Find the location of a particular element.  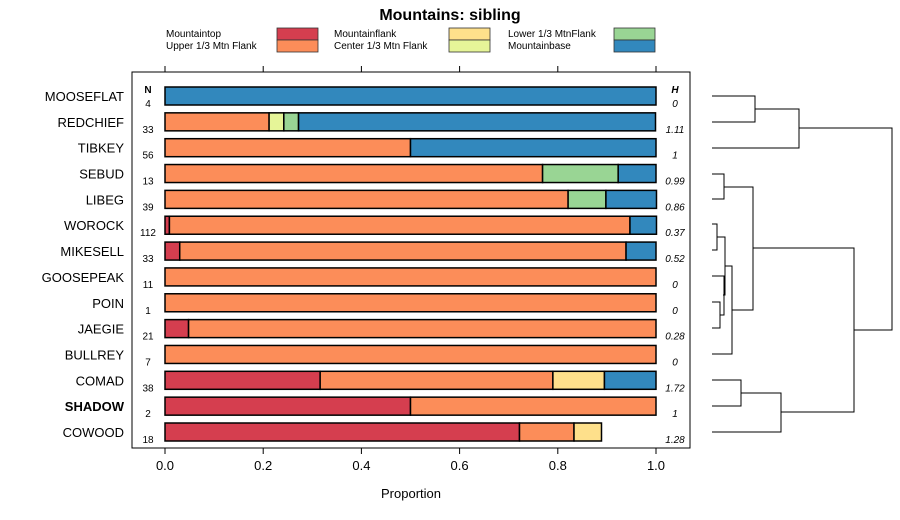

bar-row: JAEGIE 21 0.28 is located at coordinates (381, 330).